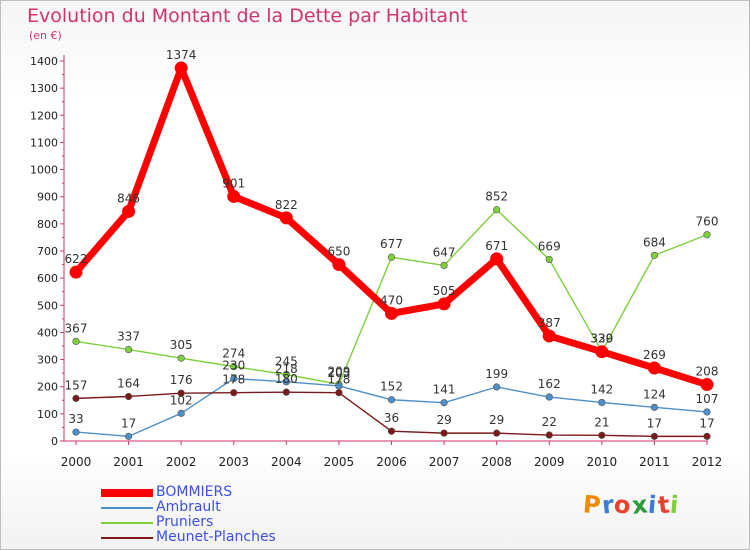  I want to click on data-label: 209, so click(338, 371).